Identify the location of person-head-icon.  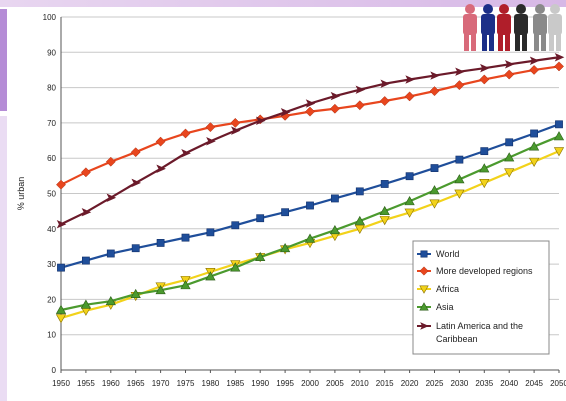
(555, 9).